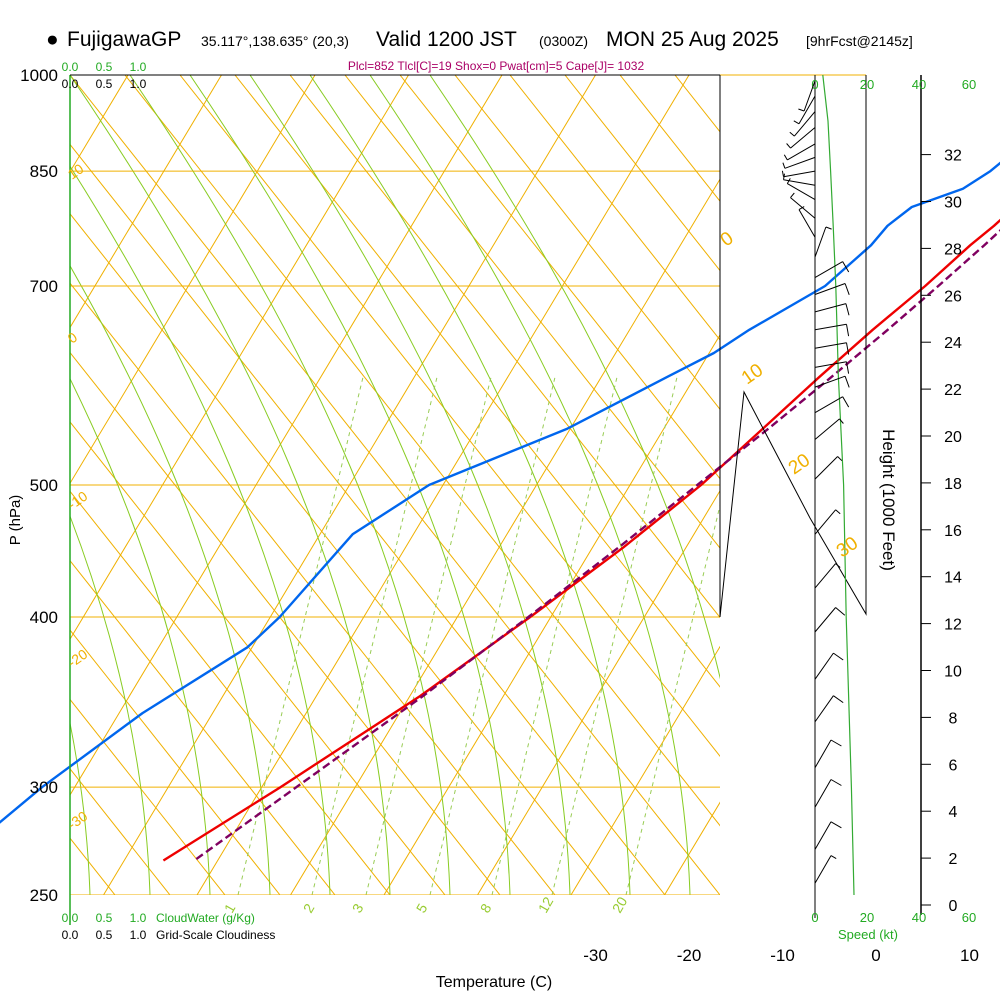 This screenshot has width=1000, height=1000. Describe the element at coordinates (859, 41) in the screenshot. I see `forecast-info: [9hrFcst@2145z]` at that location.